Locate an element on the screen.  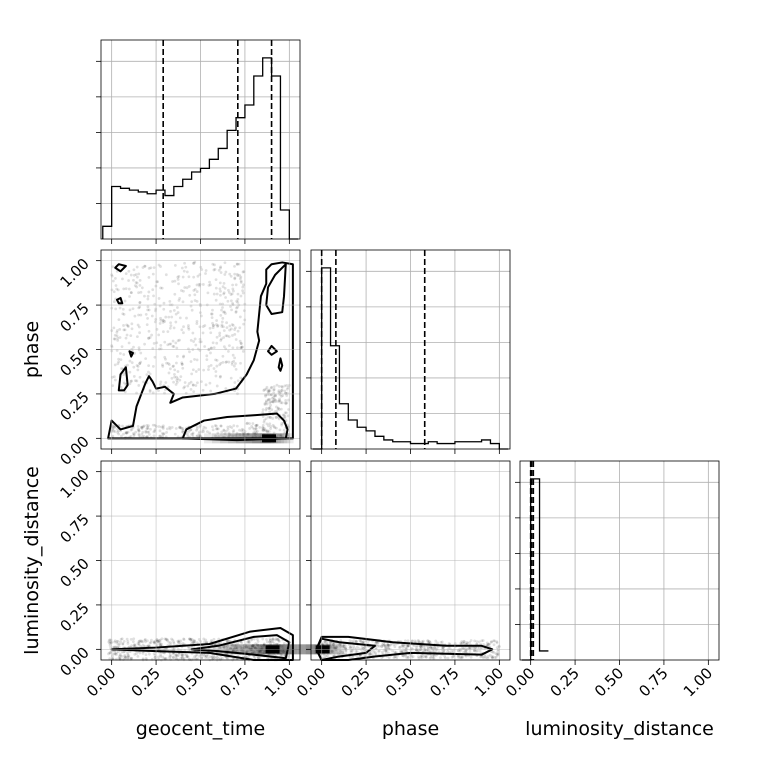
y-axis-label-luminosity_distance: luminosity_distance is located at coordinates (32, 560).